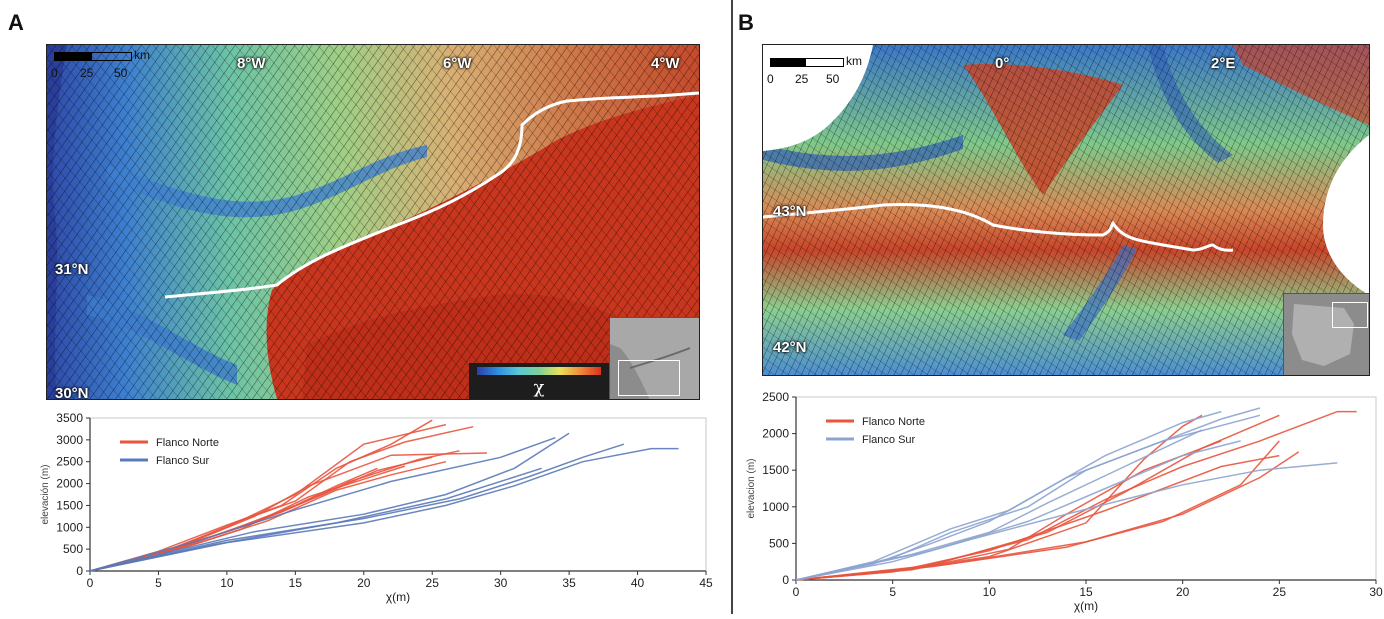 This screenshot has height=619, width=1384. Describe the element at coordinates (746, 22) in the screenshot. I see `panel-label-b: B` at that location.